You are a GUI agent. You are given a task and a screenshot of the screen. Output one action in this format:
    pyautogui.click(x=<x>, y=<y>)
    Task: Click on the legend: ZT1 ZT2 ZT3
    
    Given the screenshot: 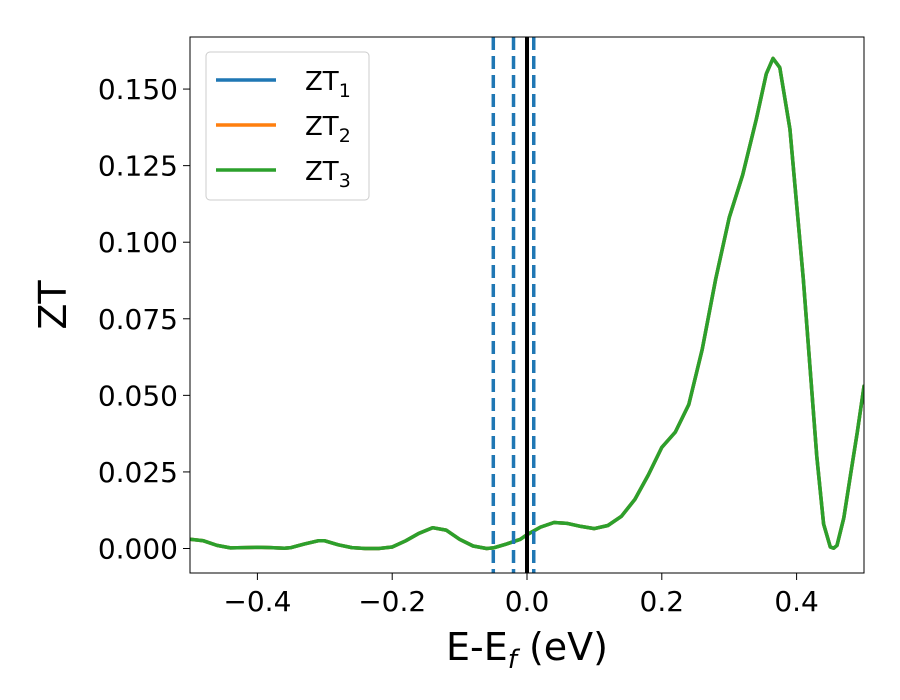 What is the action you would take?
    pyautogui.click(x=287, y=126)
    